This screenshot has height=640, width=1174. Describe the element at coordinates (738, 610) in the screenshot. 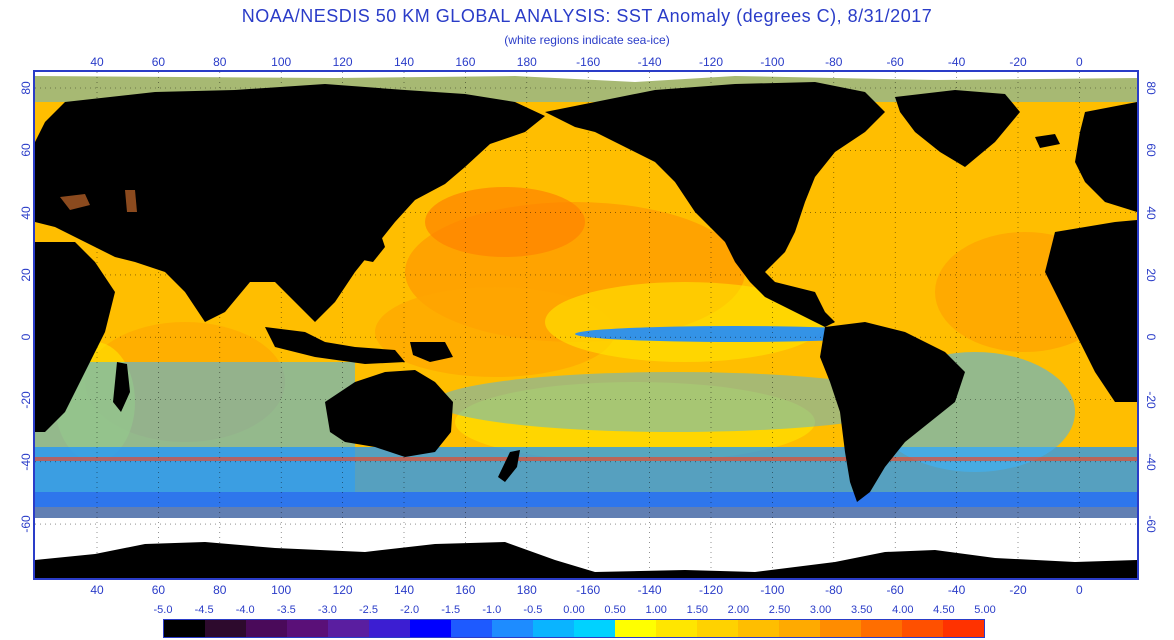

I see `colorbar-label: 2.00` at that location.